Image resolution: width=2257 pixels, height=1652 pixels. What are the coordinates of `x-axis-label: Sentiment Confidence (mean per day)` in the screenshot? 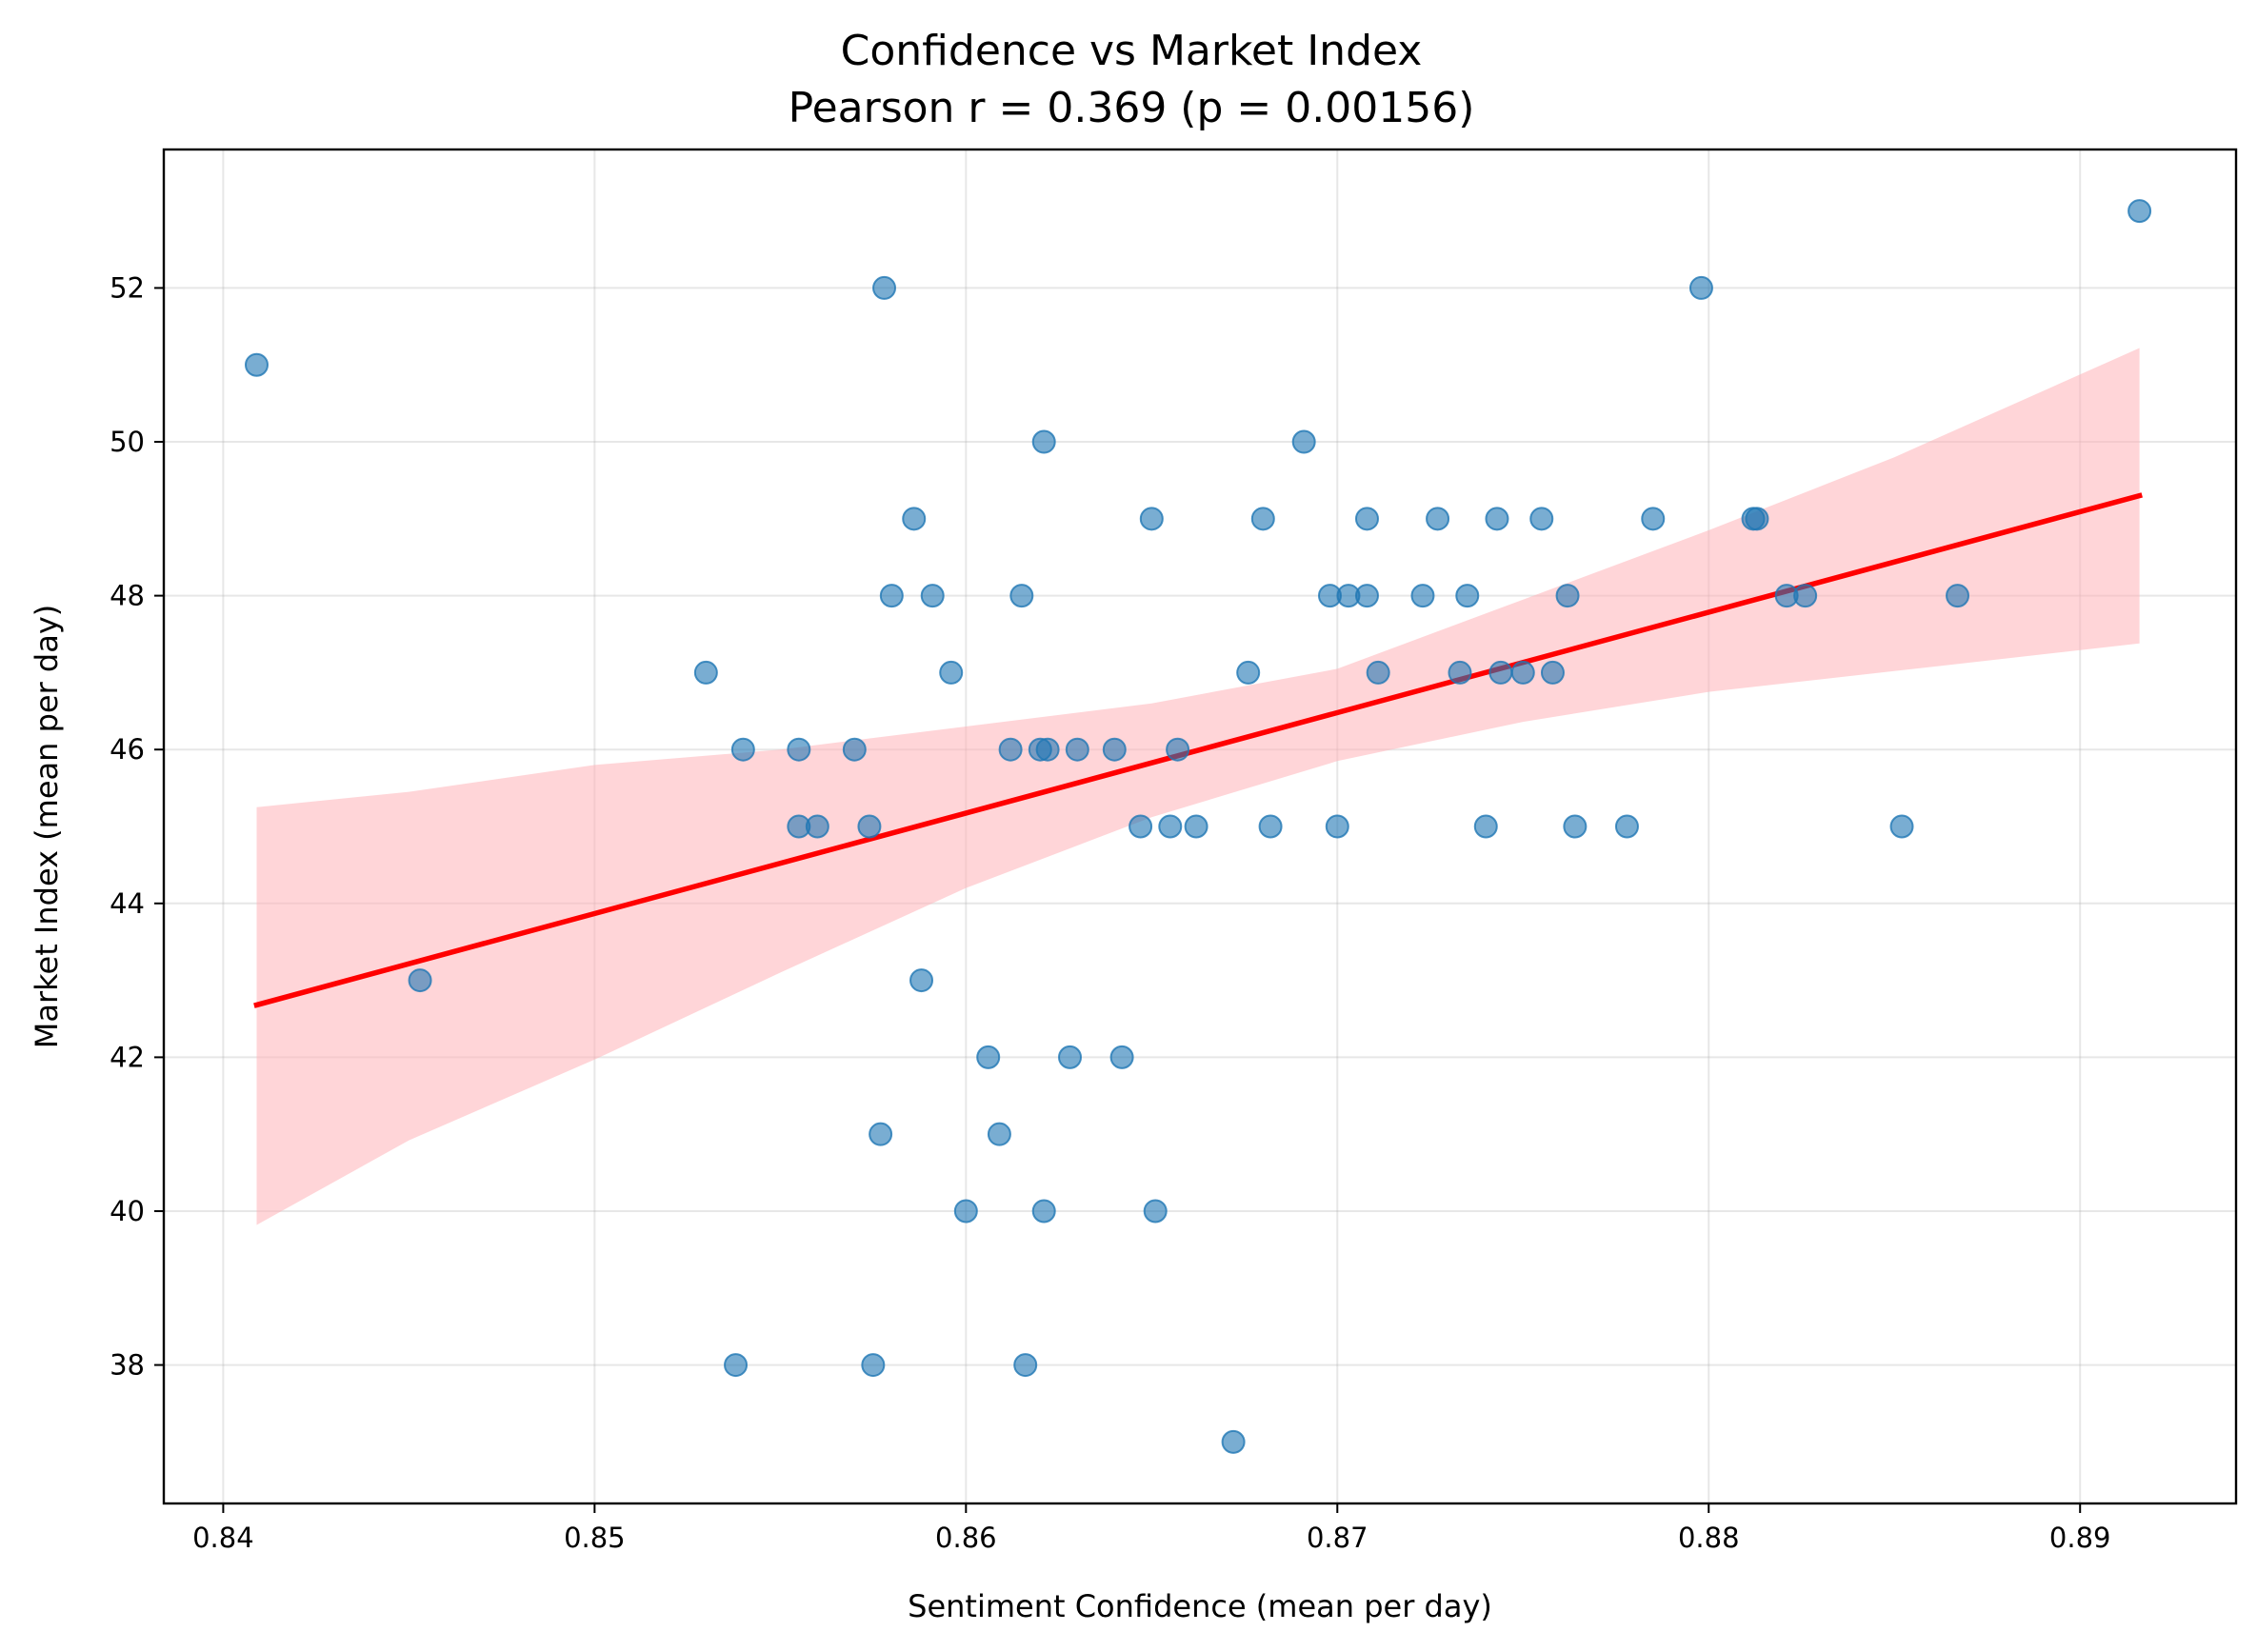 It's located at (1200, 1606).